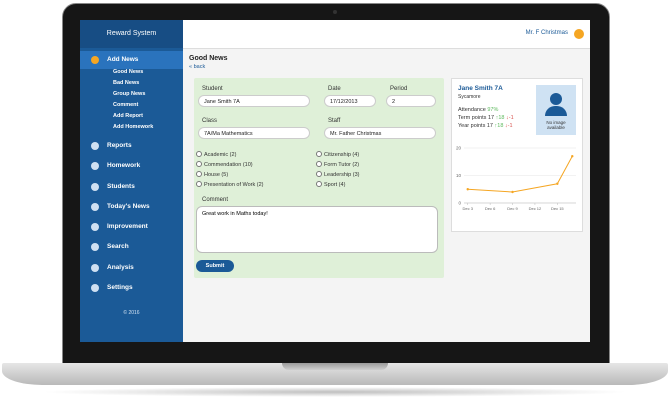 The image size is (670, 408). Describe the element at coordinates (215, 200) in the screenshot. I see `comment-label: Comment` at that location.